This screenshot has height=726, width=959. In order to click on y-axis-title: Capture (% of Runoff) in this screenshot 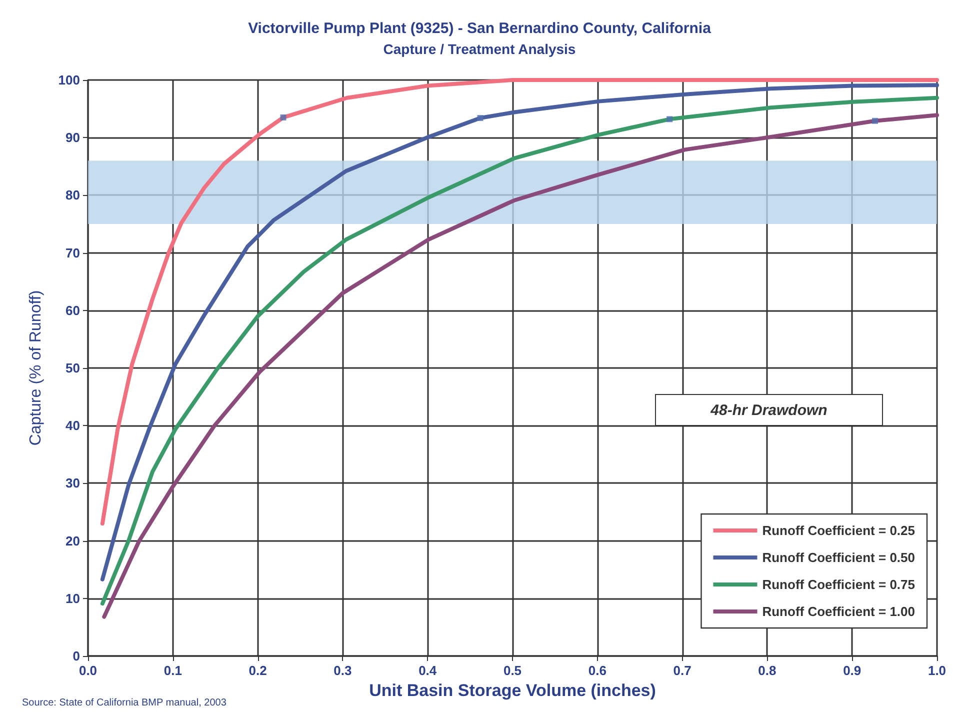, I will do `click(36, 368)`.